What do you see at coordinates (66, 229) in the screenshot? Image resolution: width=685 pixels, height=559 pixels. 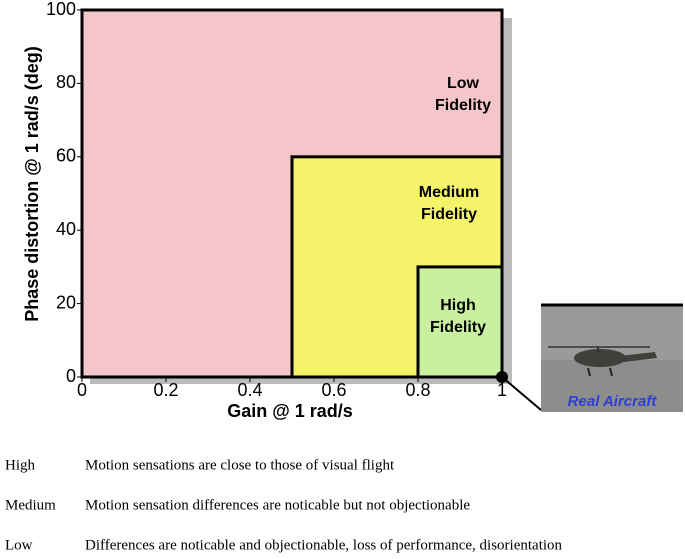 I see `y-tick-label: 40` at bounding box center [66, 229].